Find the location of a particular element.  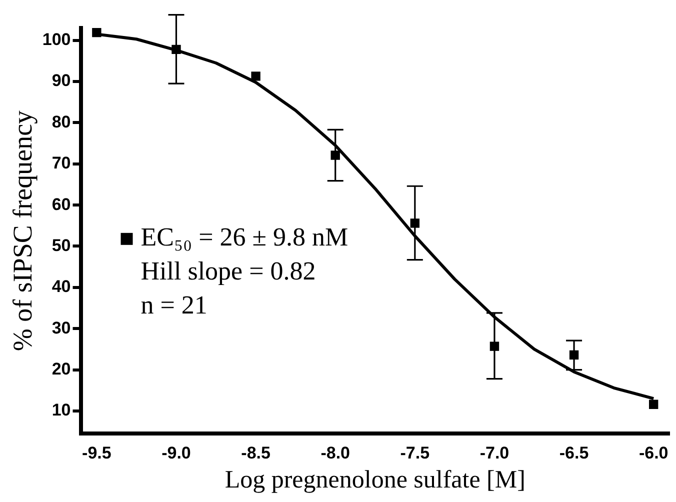

x-tick-label: -6.0 is located at coordinates (653, 452).